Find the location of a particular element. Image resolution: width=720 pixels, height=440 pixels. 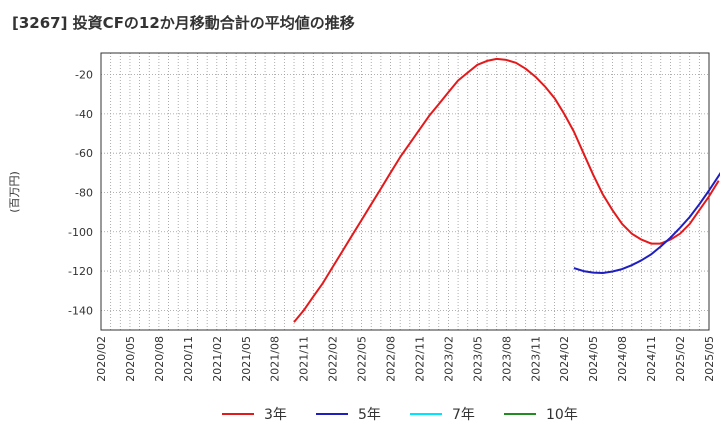

legend-label: 10年 is located at coordinates (562, 415).